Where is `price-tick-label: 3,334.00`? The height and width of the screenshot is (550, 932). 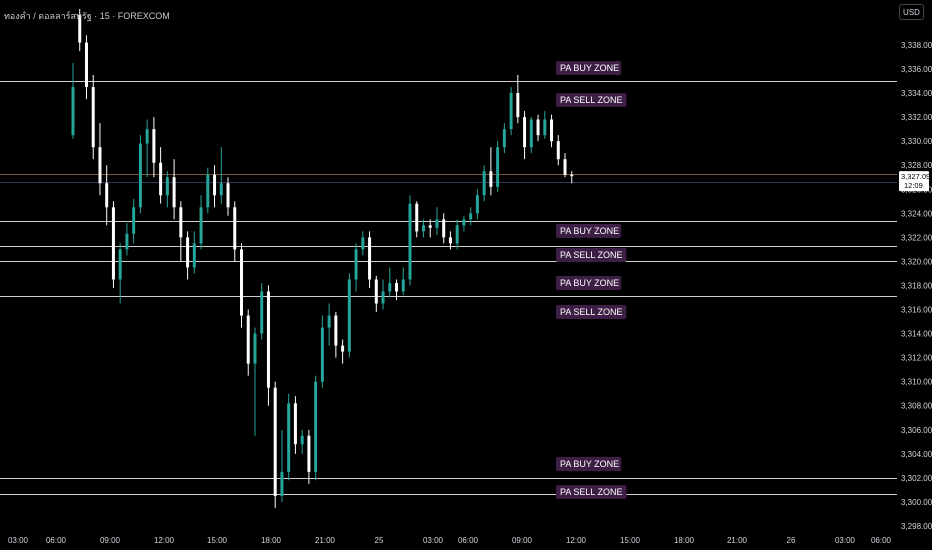 price-tick-label: 3,334.00 is located at coordinates (916, 93).